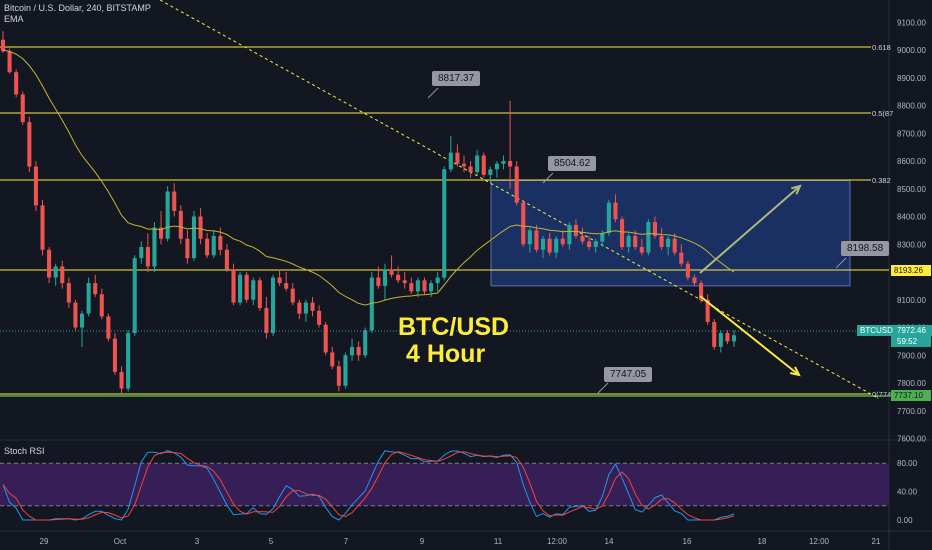 This screenshot has height=550, width=932. I want to click on x-tick-label: 7, so click(346, 541).